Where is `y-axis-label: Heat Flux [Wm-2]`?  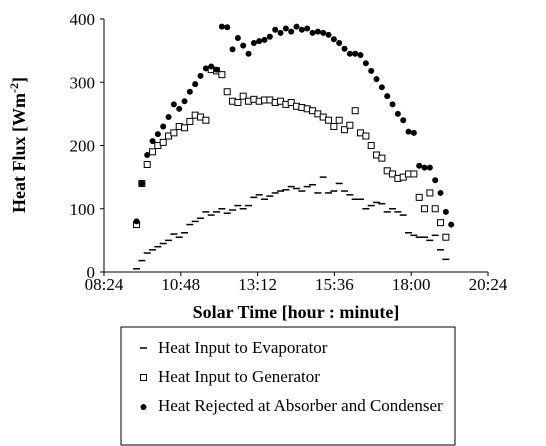 y-axis-label: Heat Flux [Wm-2] is located at coordinates (18, 145).